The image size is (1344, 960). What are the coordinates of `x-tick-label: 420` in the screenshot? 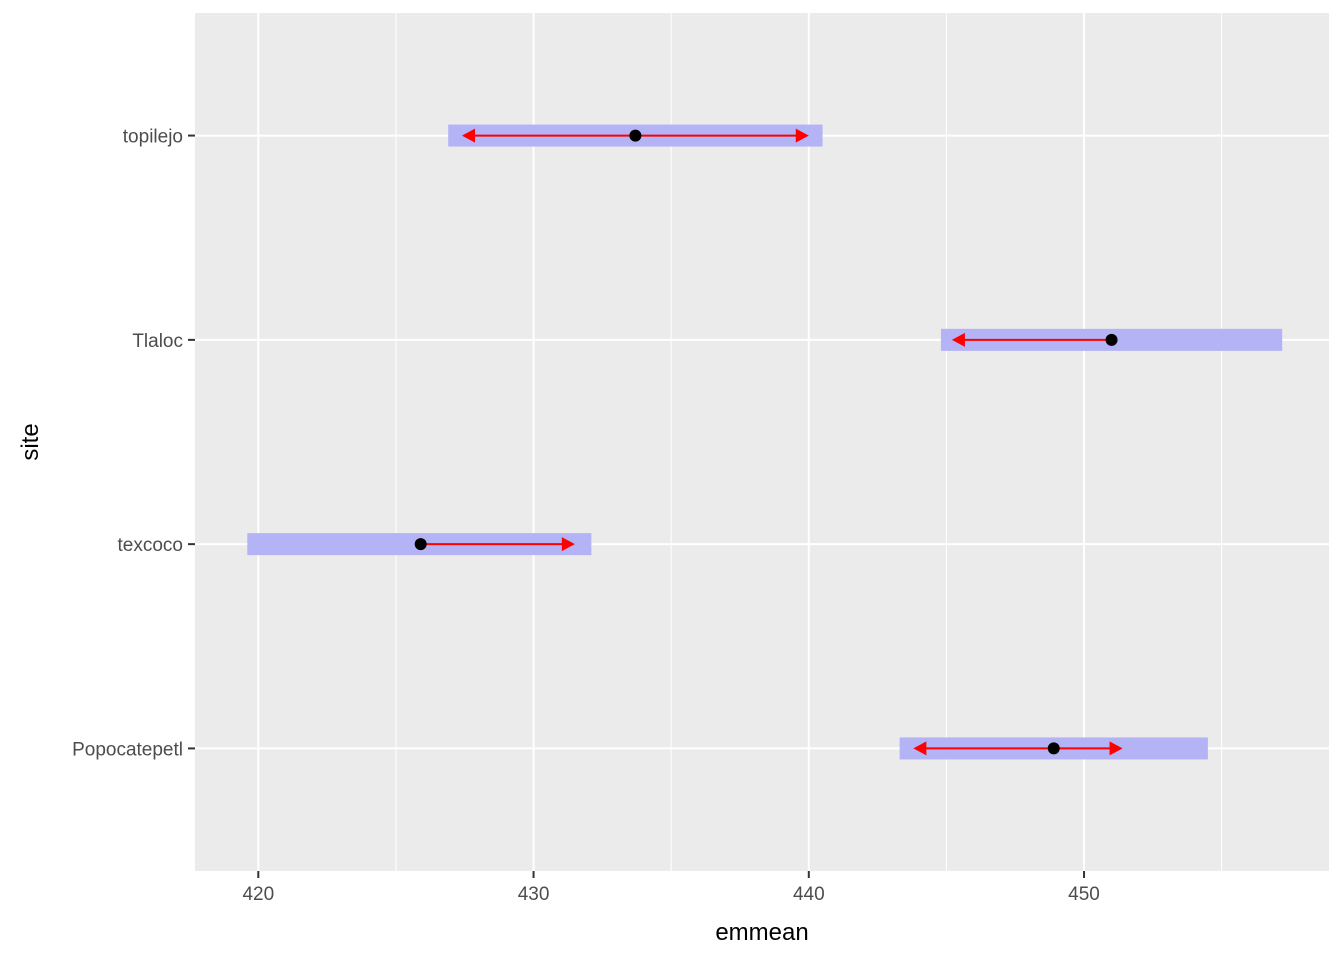 It's located at (258, 894).